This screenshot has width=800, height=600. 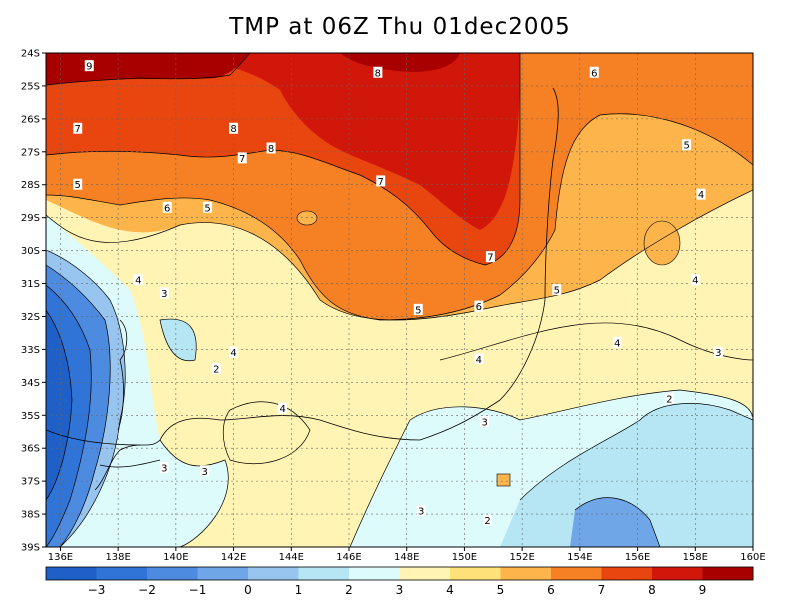 I want to click on lat-tick-label: 29S, so click(x=30, y=218).